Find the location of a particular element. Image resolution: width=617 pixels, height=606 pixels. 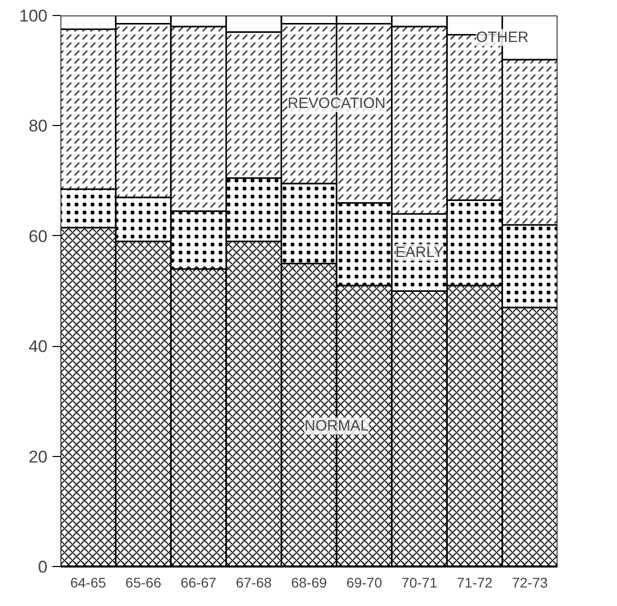

y-tick-label: 0 is located at coordinates (43, 567).